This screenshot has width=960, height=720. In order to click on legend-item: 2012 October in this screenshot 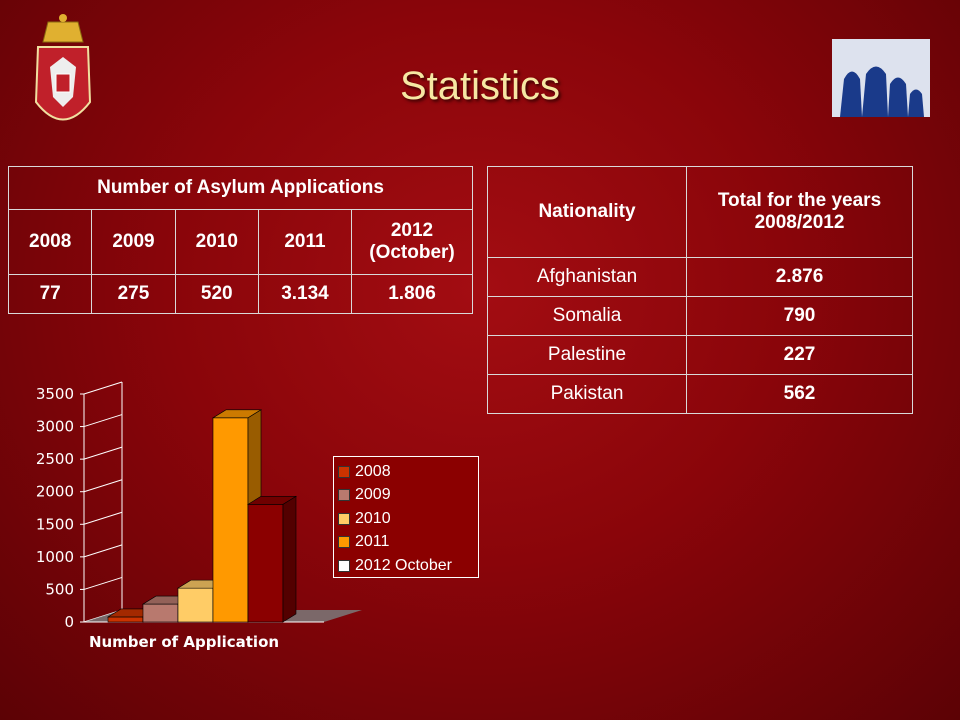, I will do `click(406, 566)`.